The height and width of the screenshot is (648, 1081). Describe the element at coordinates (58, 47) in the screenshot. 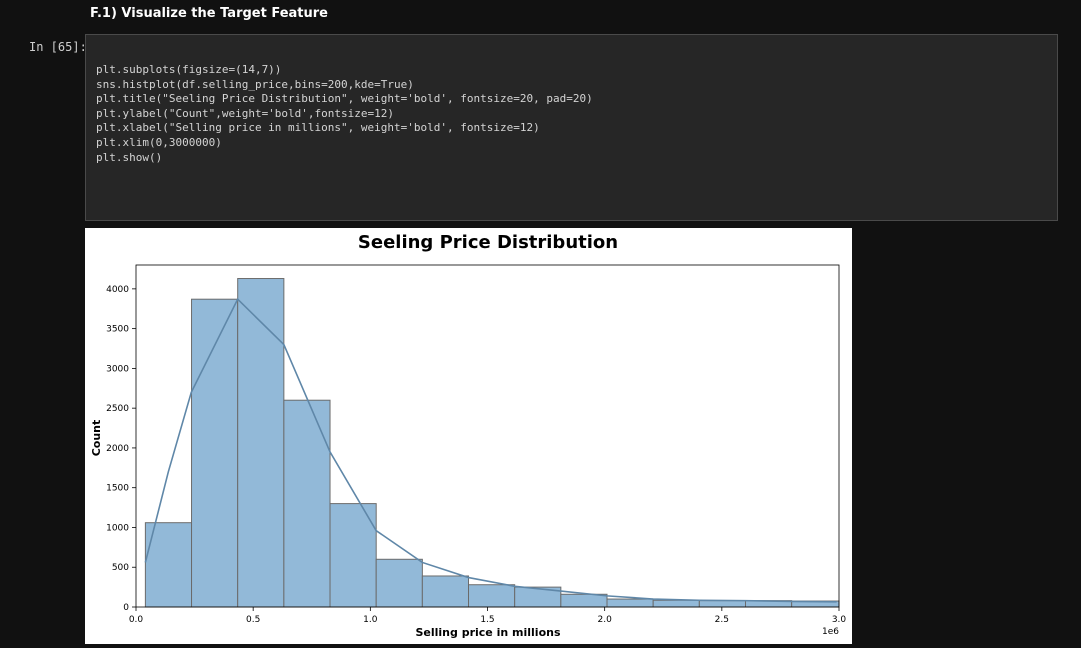

I see `cell-prompt: In [65]:` at that location.